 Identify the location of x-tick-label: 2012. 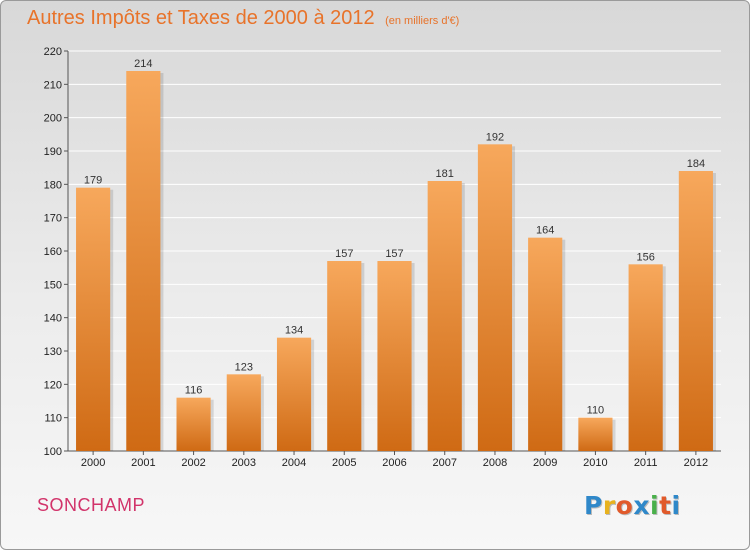
(696, 463).